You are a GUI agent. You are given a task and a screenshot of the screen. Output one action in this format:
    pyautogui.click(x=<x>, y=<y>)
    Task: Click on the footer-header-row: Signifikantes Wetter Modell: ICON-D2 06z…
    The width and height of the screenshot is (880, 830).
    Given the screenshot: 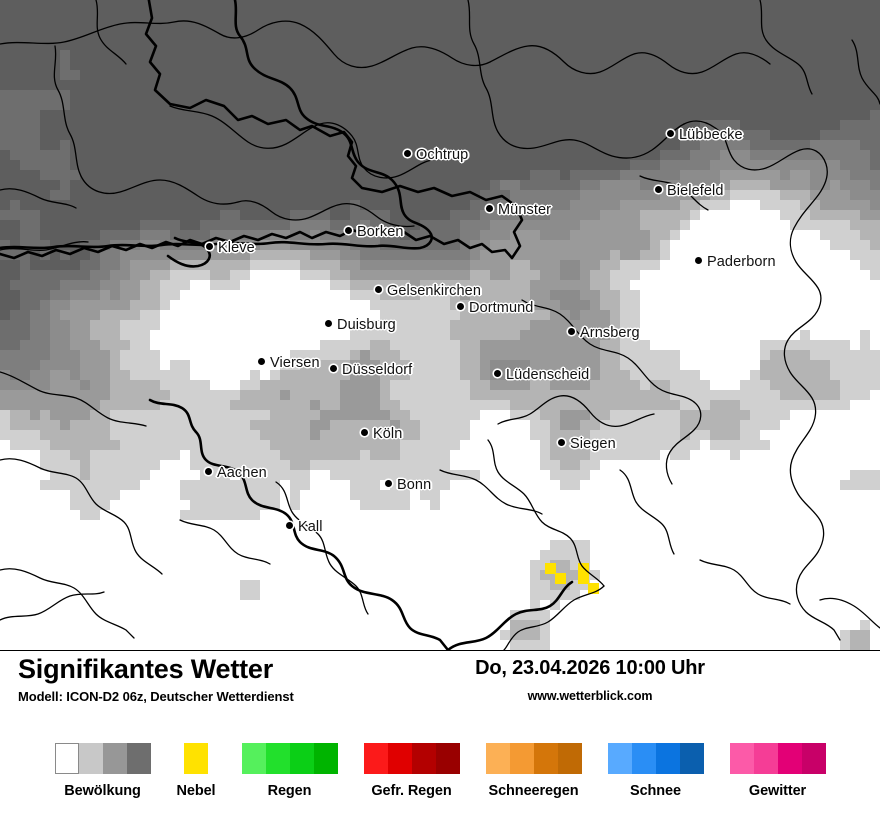 What is the action you would take?
    pyautogui.click(x=440, y=684)
    